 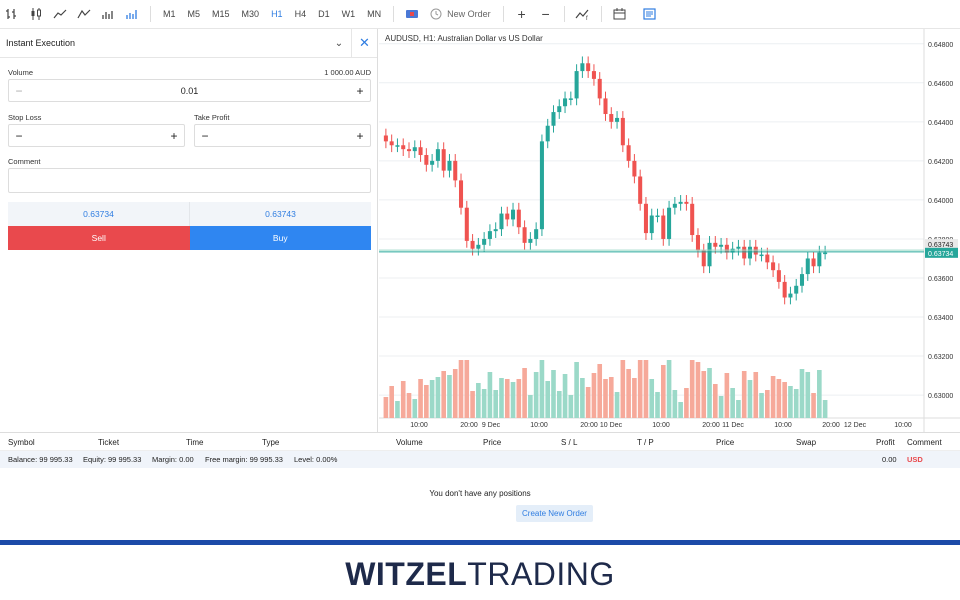 What do you see at coordinates (360, 90) in the screenshot?
I see `volume-increase-button: +` at bounding box center [360, 90].